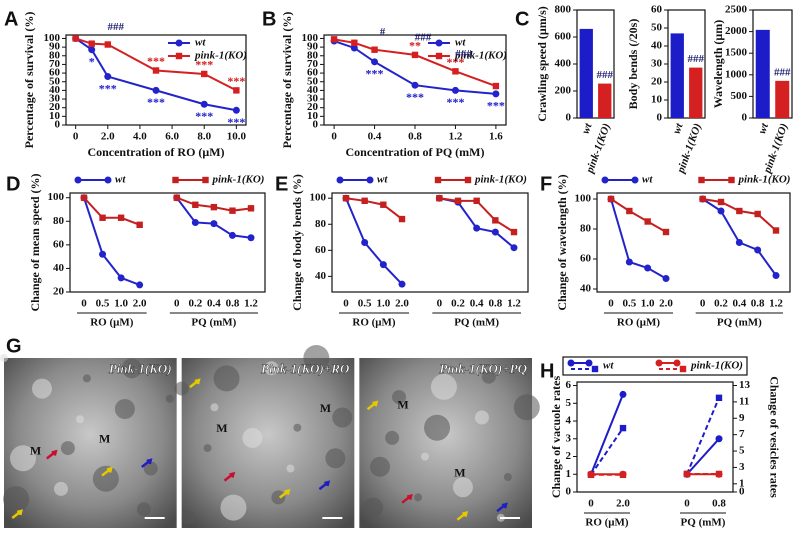 The height and width of the screenshot is (533, 800). Describe the element at coordinates (55, 64) in the screenshot. I see `y-tick-label: 70` at that location.